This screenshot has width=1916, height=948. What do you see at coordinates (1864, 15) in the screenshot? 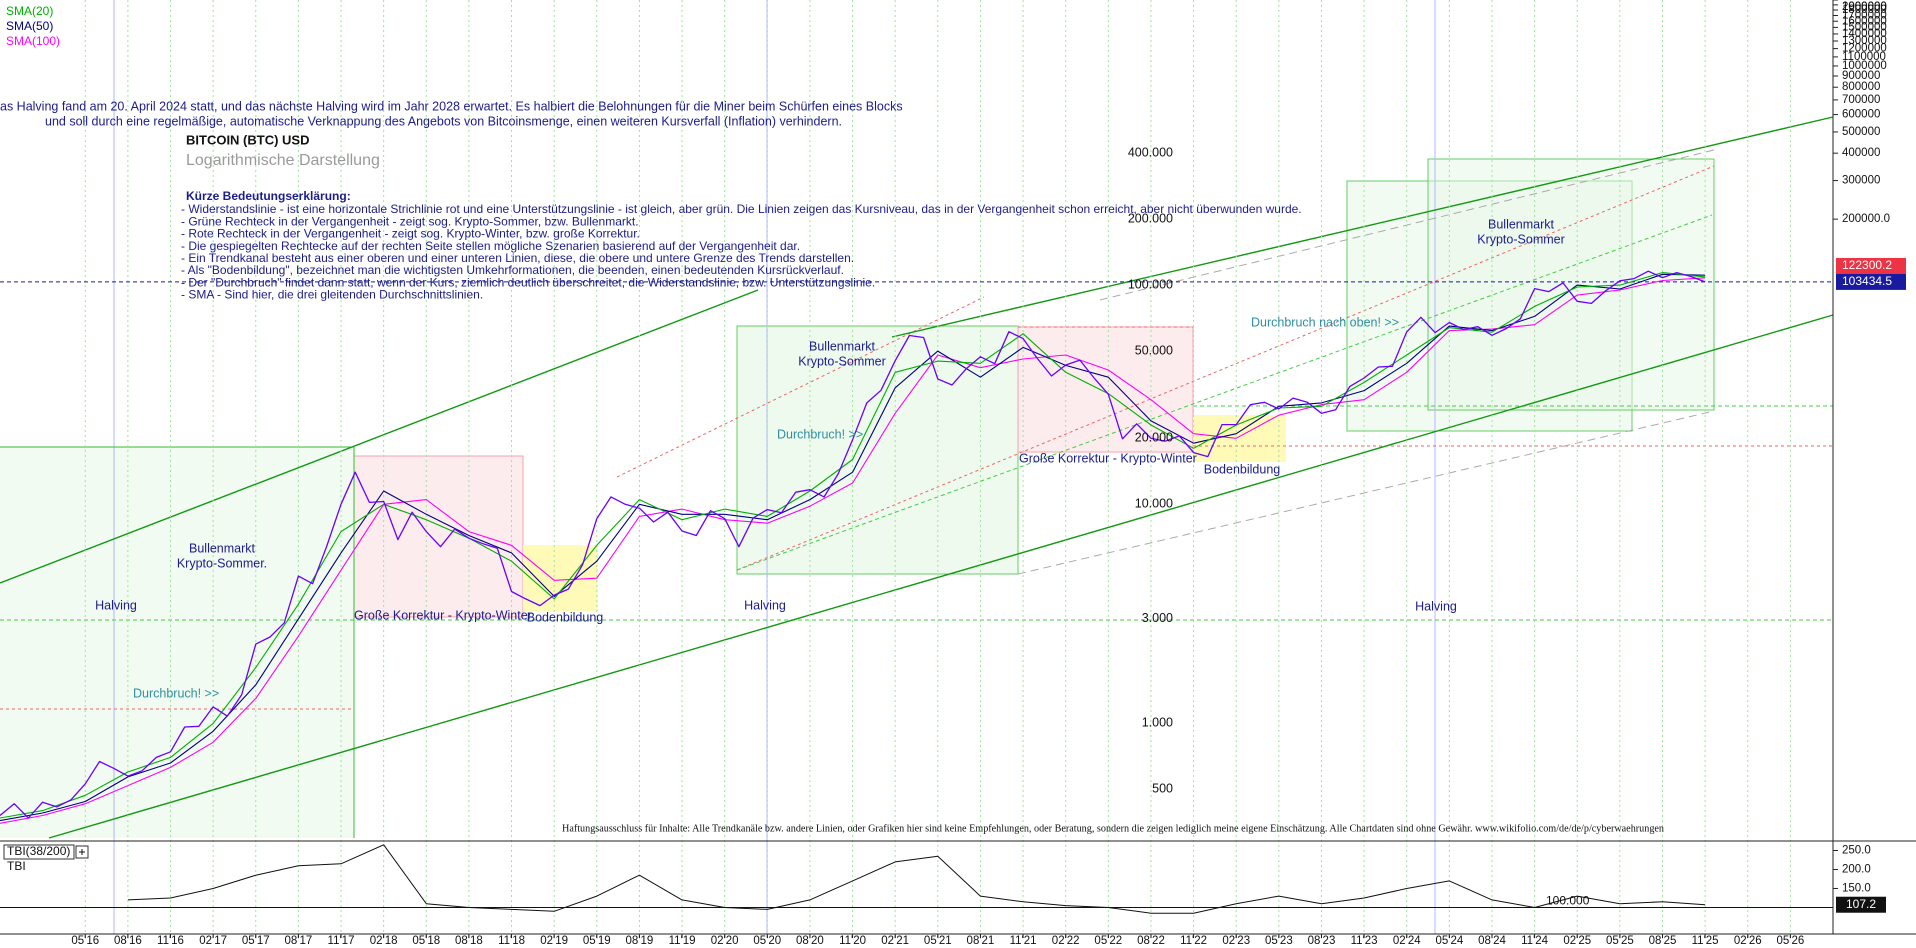
I see `y-tick-label: 1700000` at bounding box center [1864, 15].